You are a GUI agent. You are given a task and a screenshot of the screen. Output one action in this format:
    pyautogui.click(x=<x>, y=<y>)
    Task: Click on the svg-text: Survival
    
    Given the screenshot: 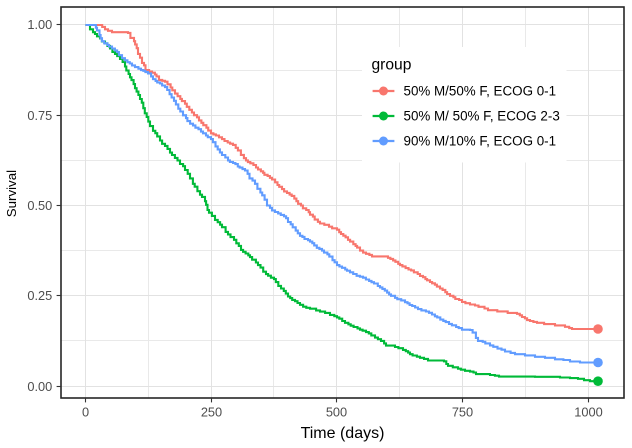 What is the action you would take?
    pyautogui.click(x=11, y=193)
    